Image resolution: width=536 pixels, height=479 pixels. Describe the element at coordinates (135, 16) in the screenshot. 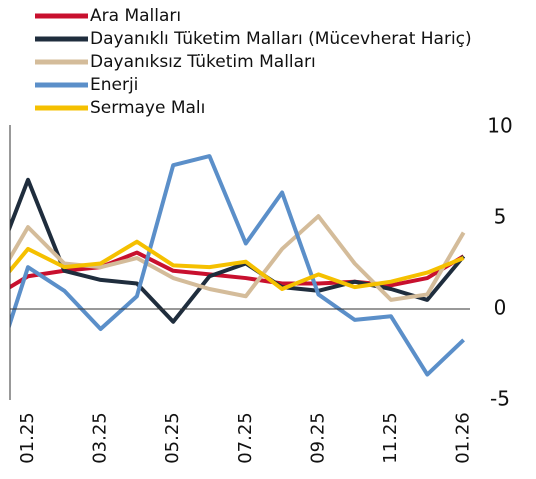

I see `legend-label: Ara Malları` at that location.